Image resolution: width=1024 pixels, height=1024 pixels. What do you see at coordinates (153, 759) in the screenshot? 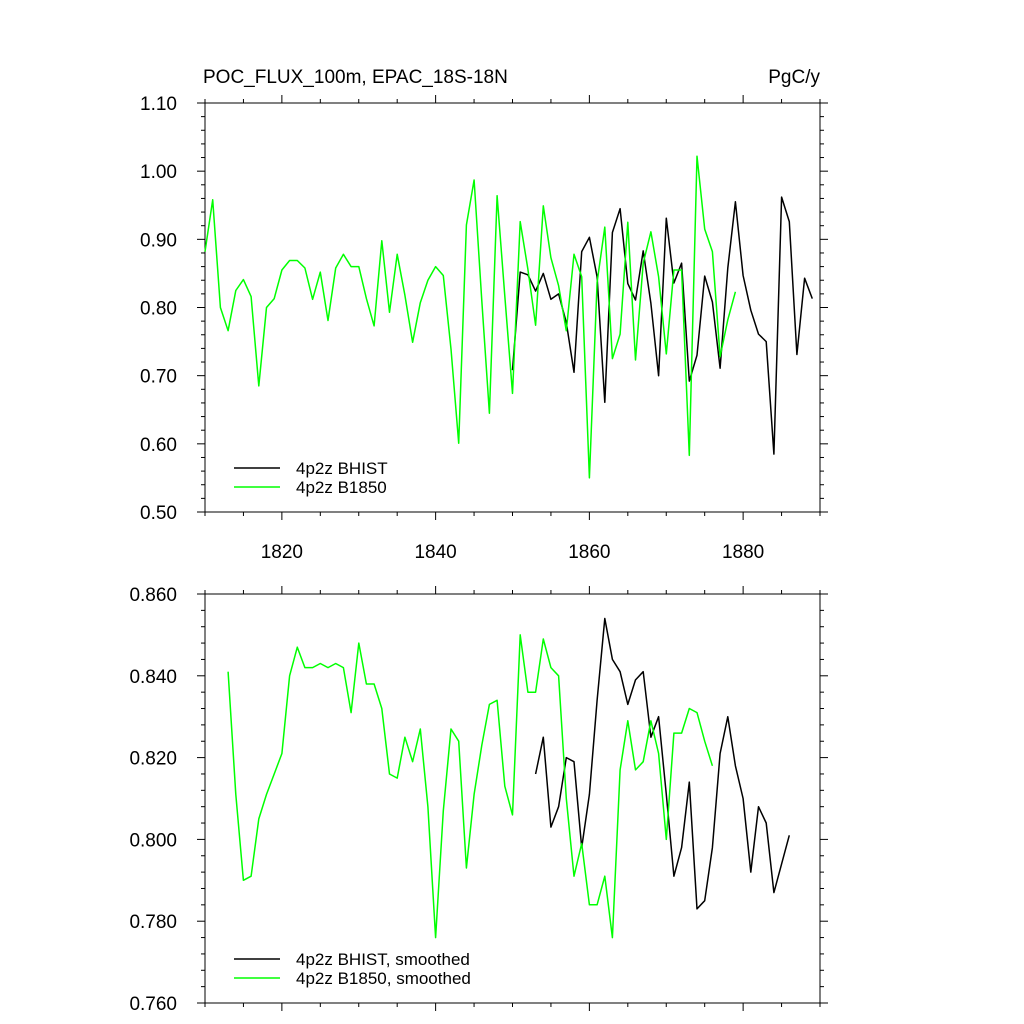
I see `y-tick-label: 0.820` at bounding box center [153, 759].